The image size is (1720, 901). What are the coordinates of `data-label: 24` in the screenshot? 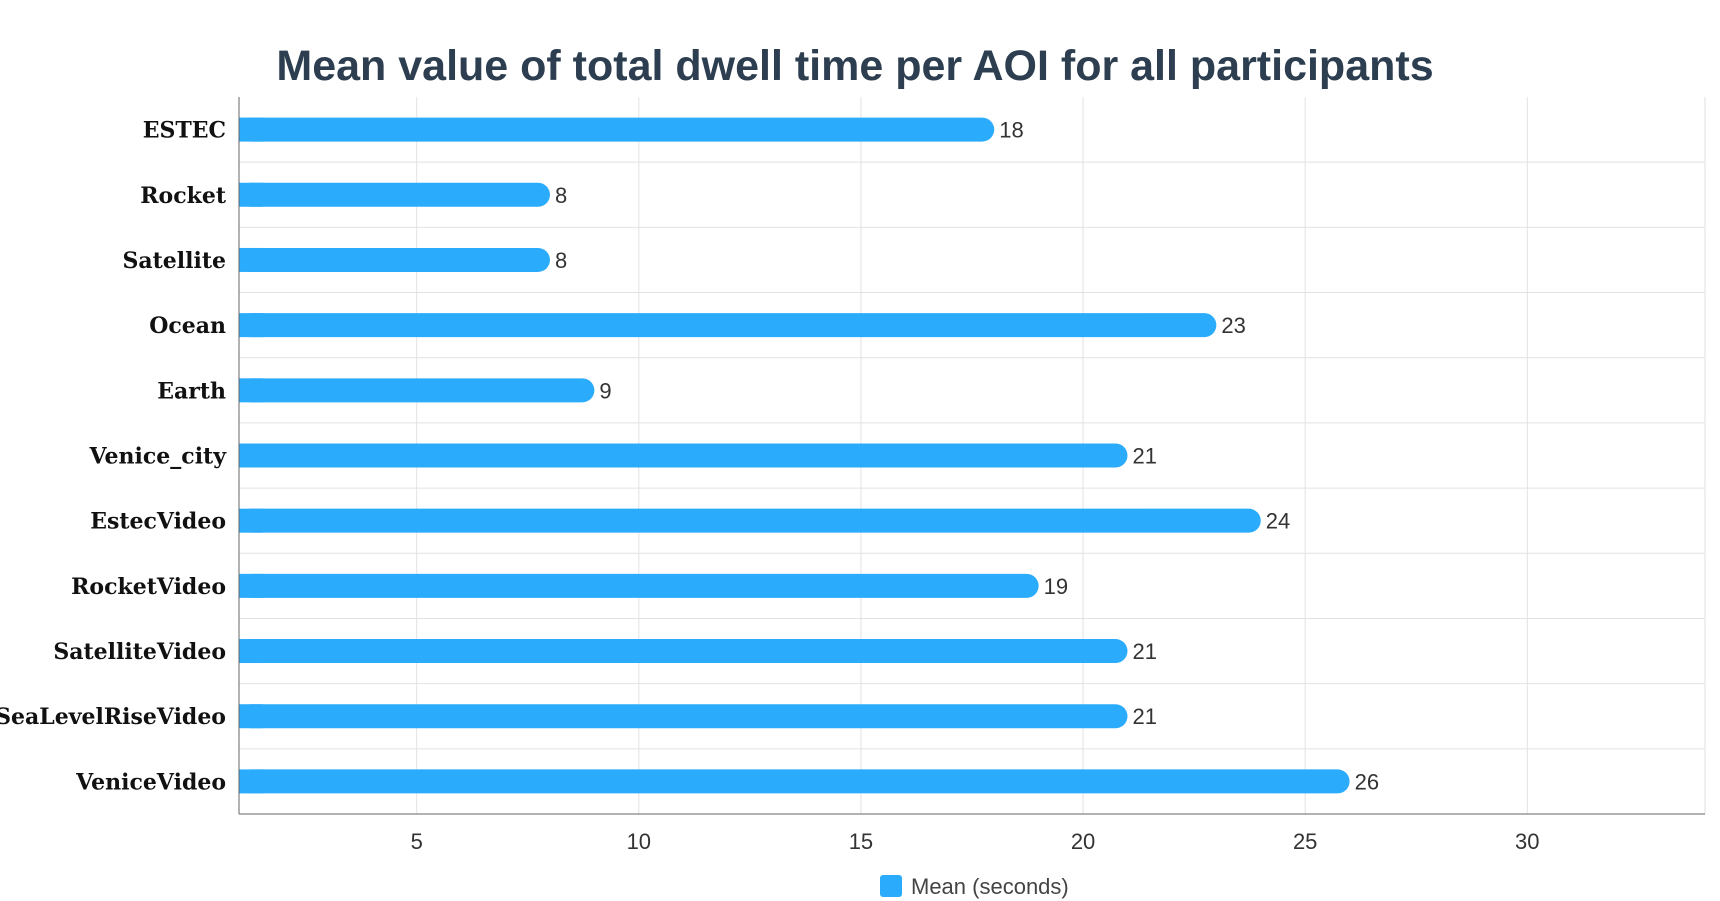 It's located at (1278, 521).